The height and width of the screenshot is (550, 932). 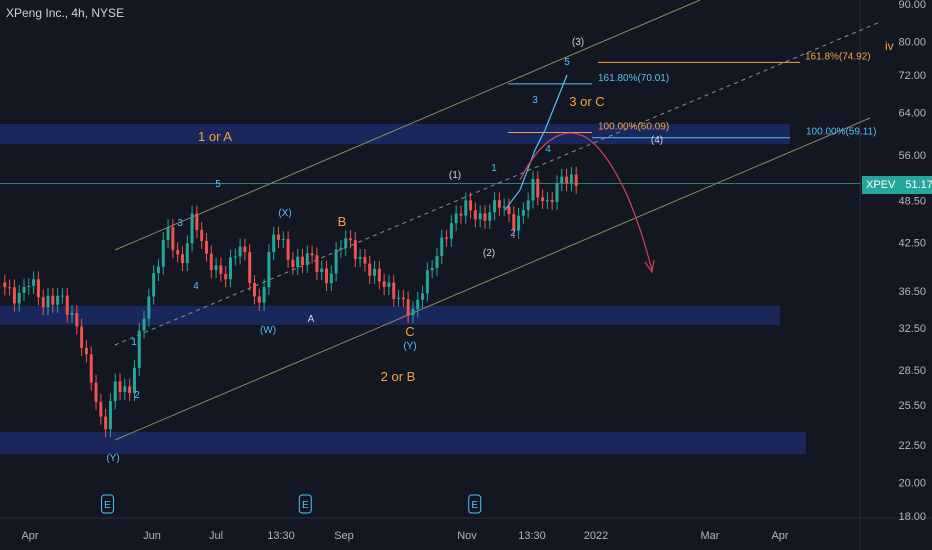 What do you see at coordinates (455, 175) in the screenshot?
I see `wave-label: (1)` at bounding box center [455, 175].